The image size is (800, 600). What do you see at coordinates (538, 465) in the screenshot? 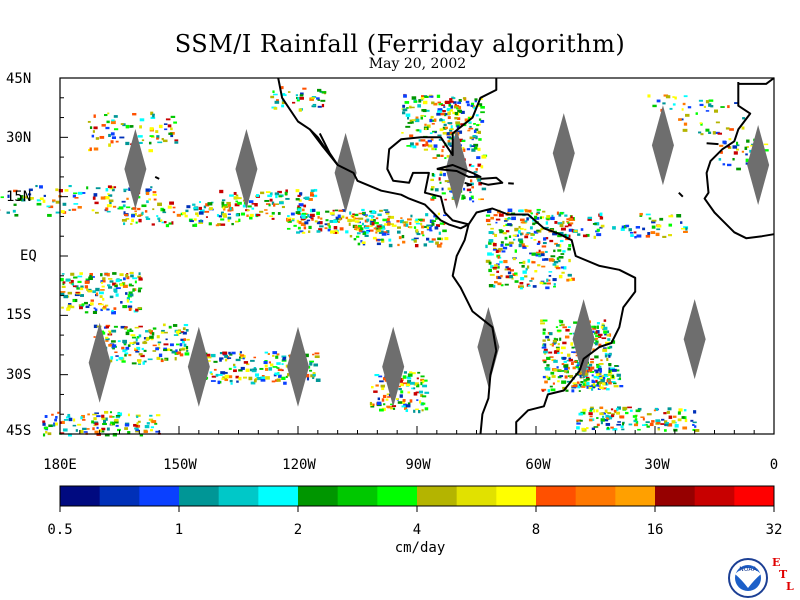
I see `lon-label: 60W` at bounding box center [538, 465].